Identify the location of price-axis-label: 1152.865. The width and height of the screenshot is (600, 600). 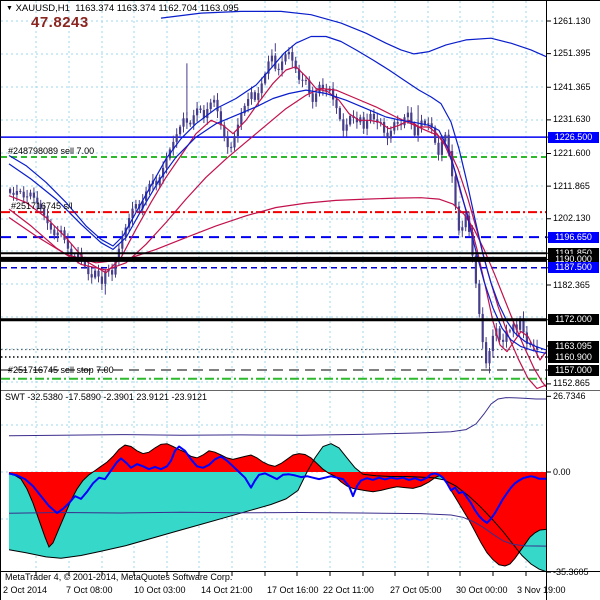
(571, 383).